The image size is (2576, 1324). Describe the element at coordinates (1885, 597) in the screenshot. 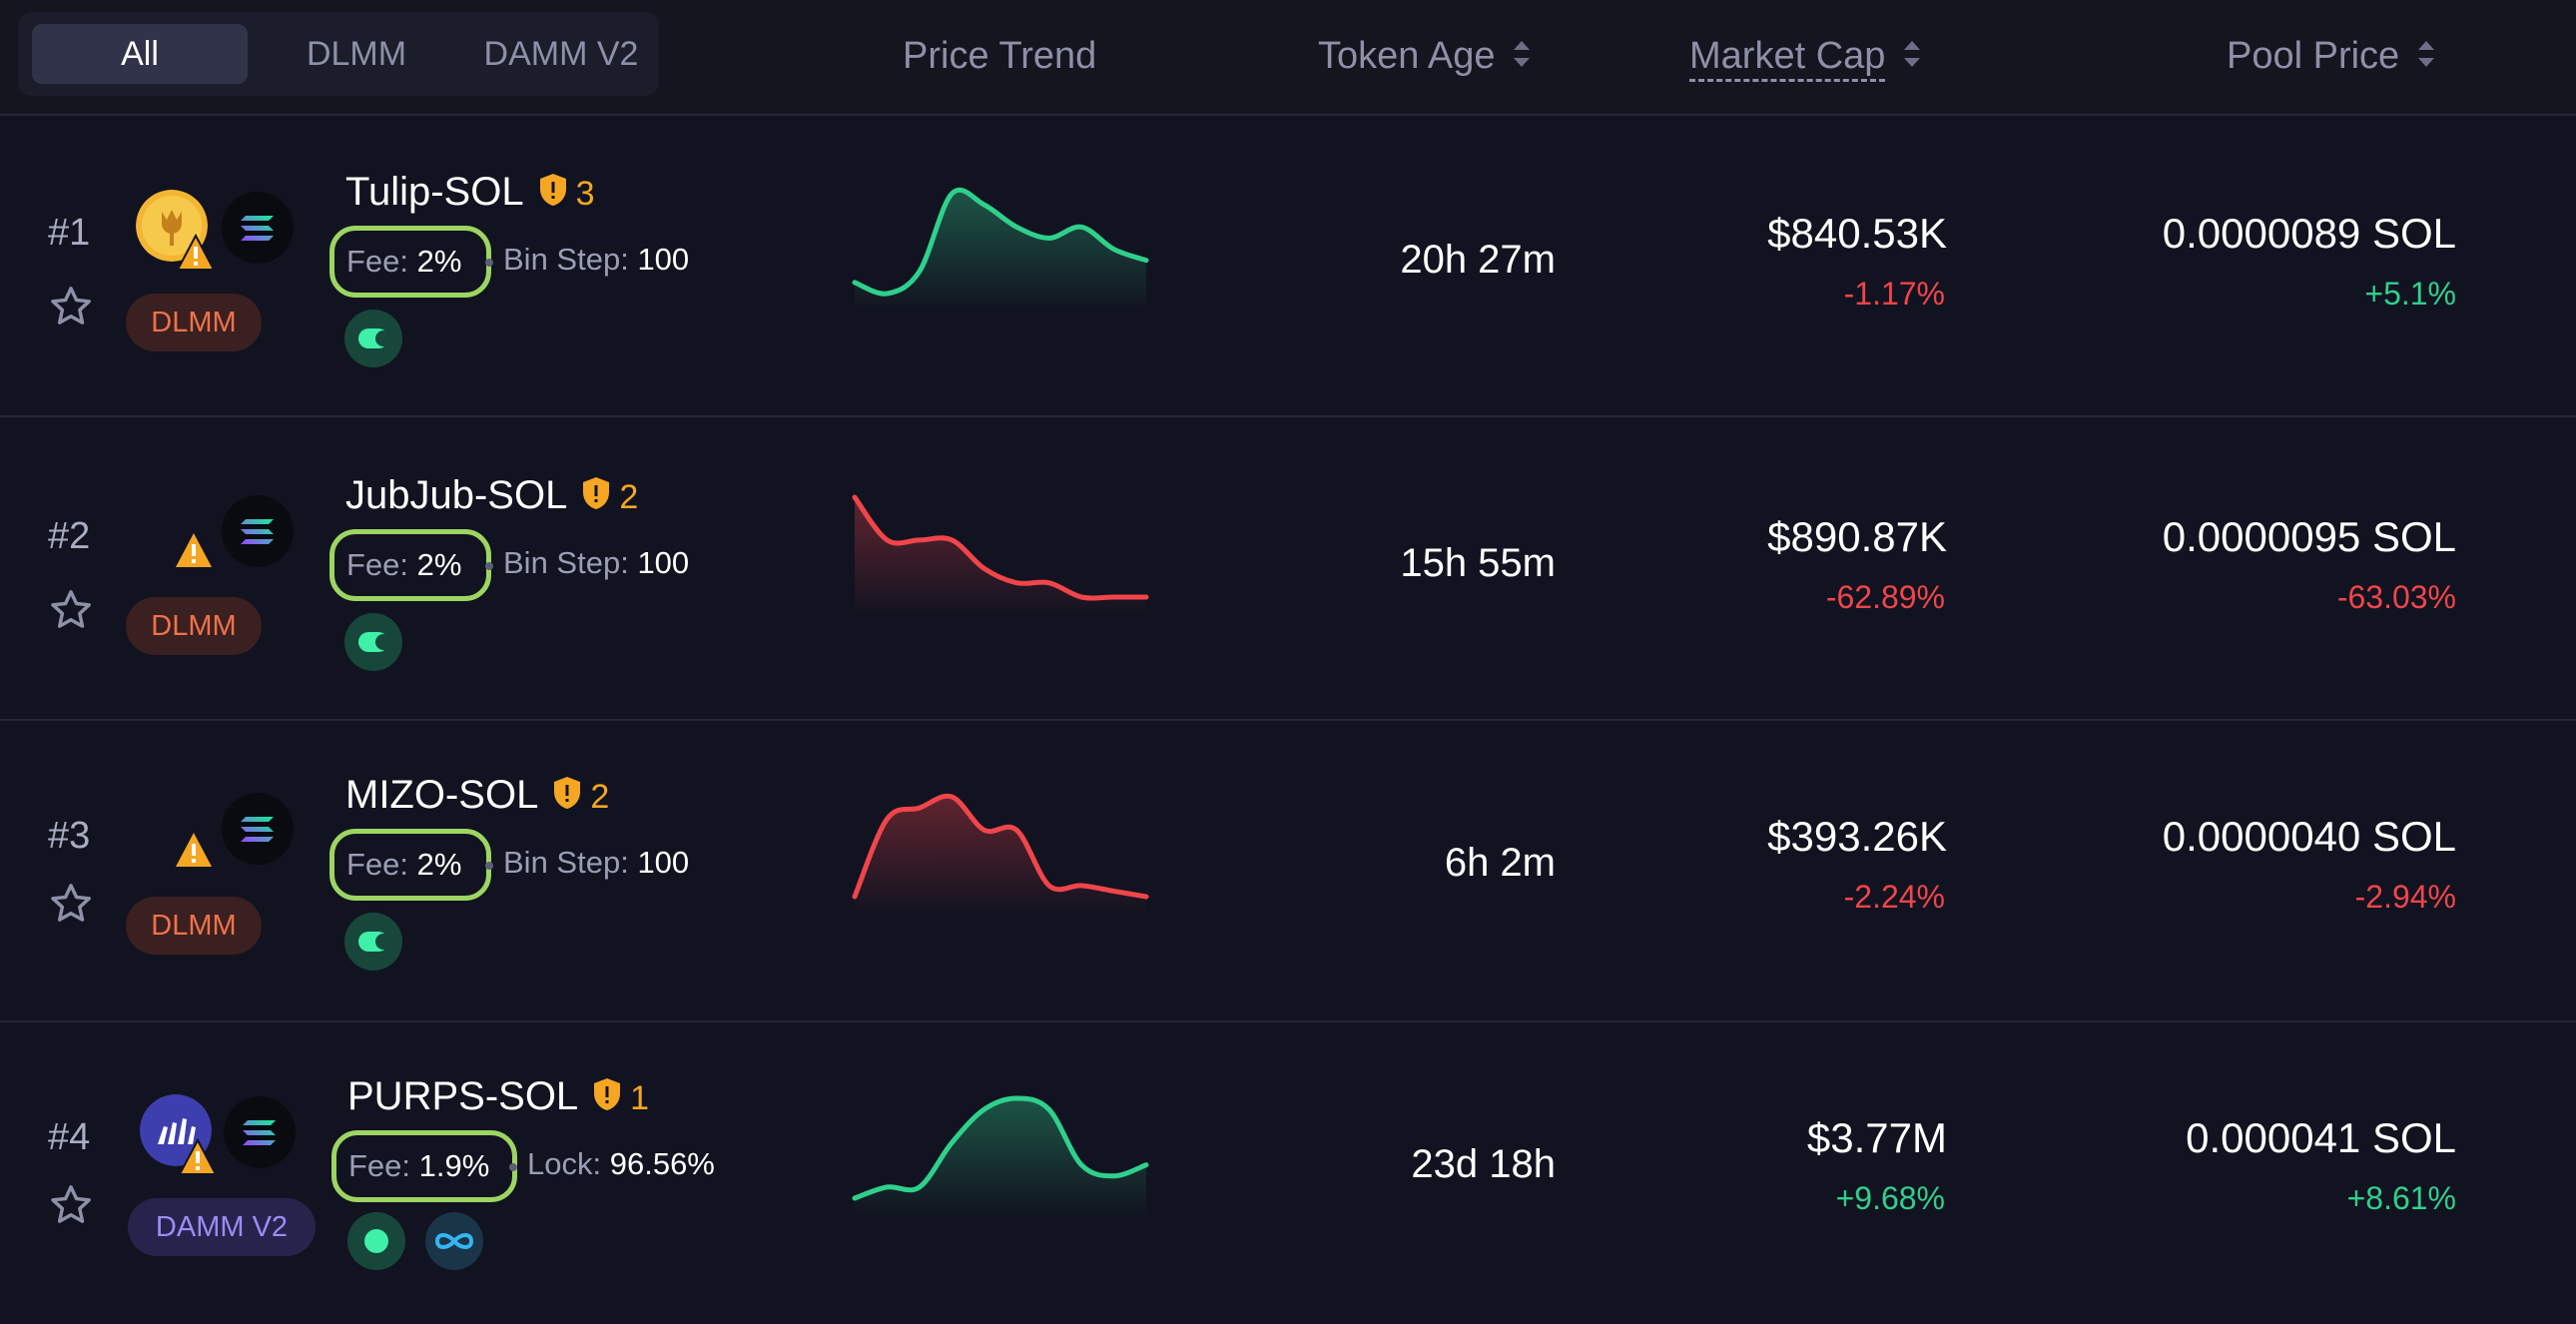

I see `market-cap-change: -62.89%` at that location.